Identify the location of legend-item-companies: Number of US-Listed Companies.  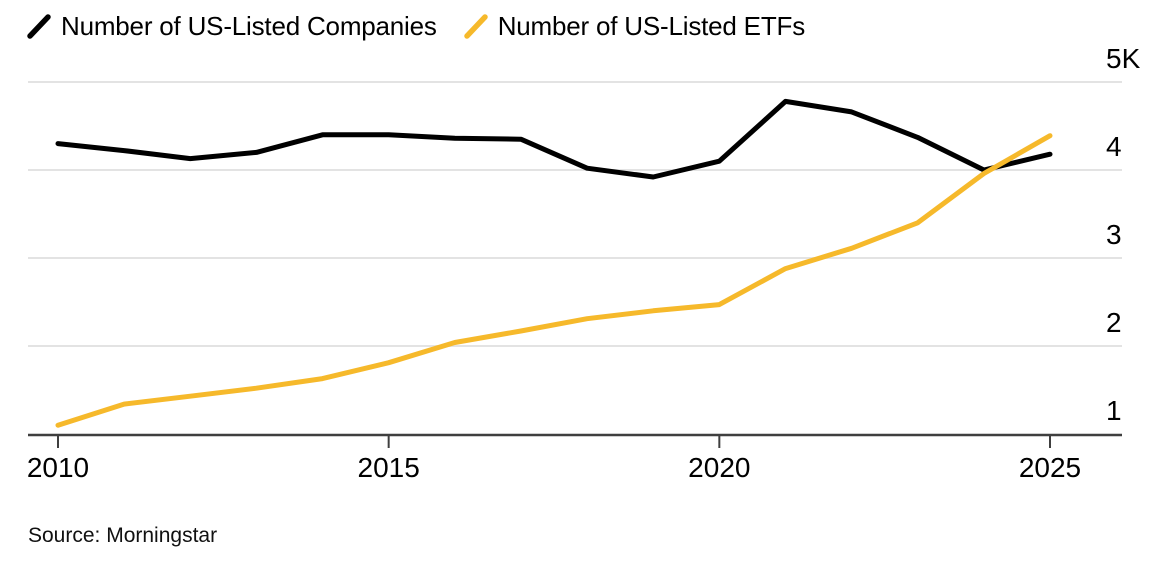
(231, 26).